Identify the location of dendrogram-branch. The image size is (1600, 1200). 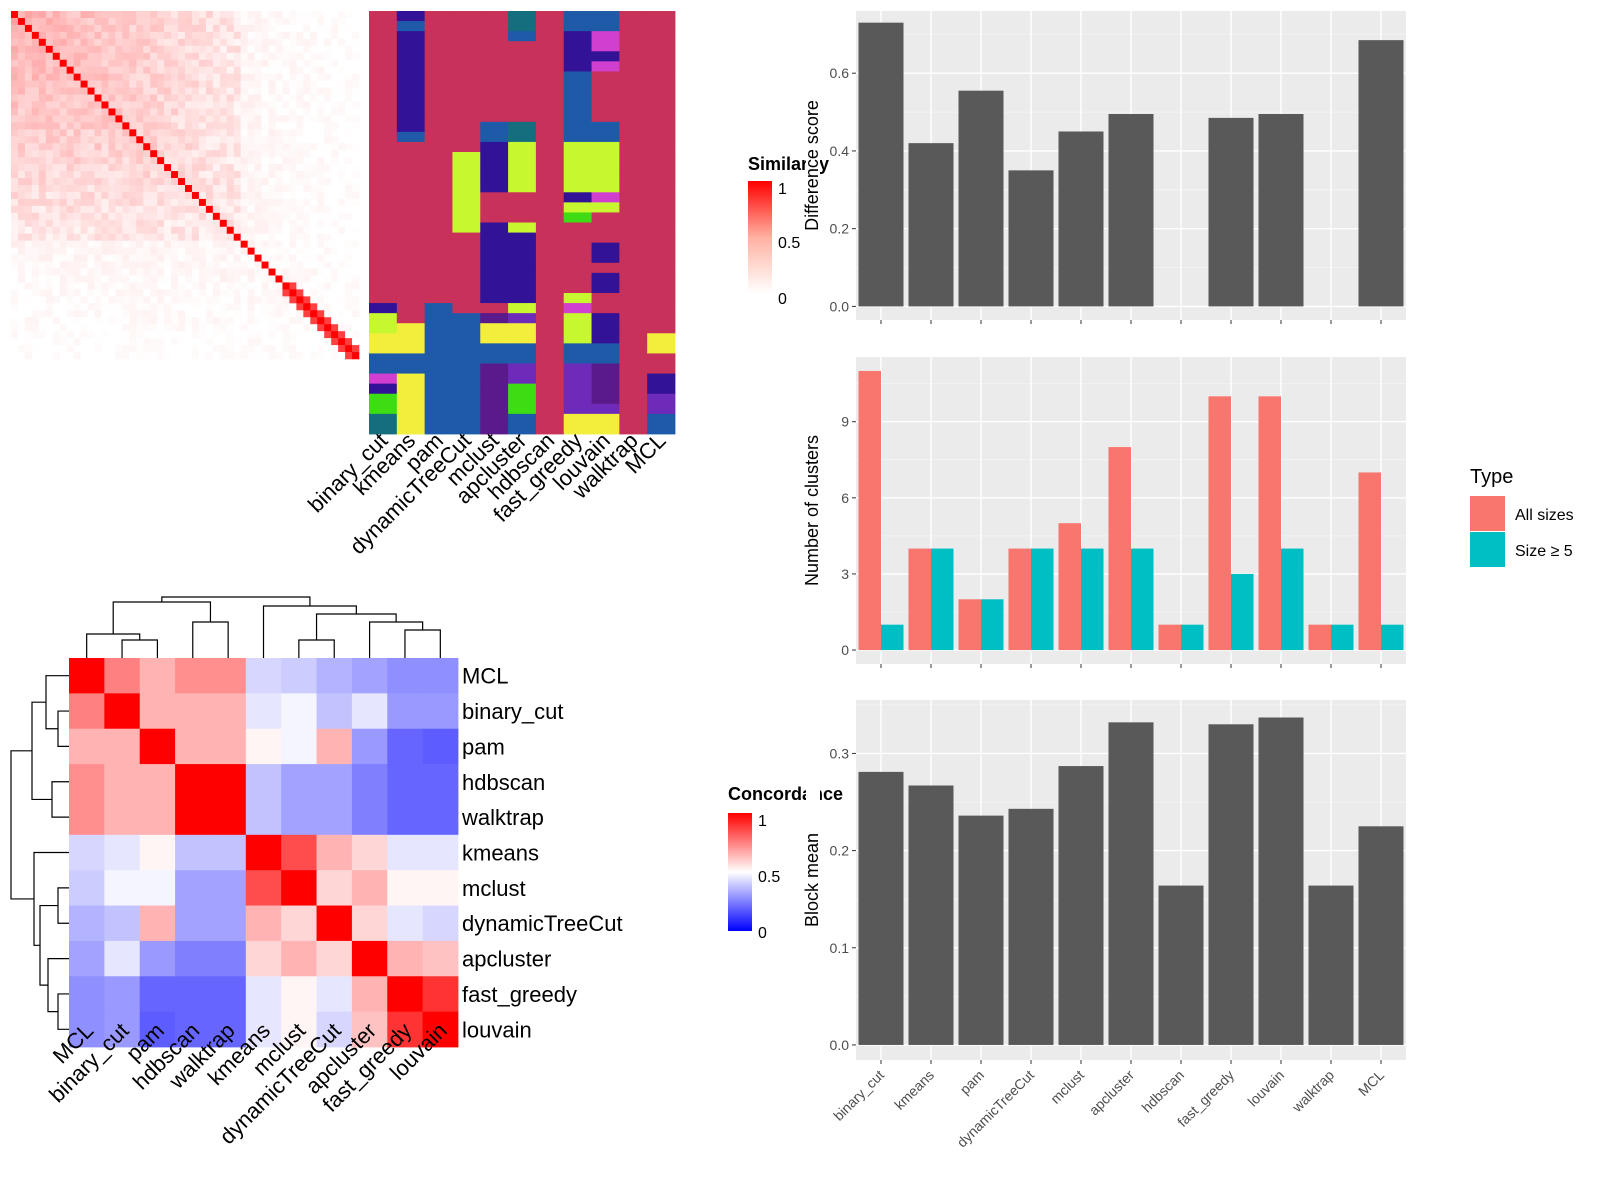
(140, 648).